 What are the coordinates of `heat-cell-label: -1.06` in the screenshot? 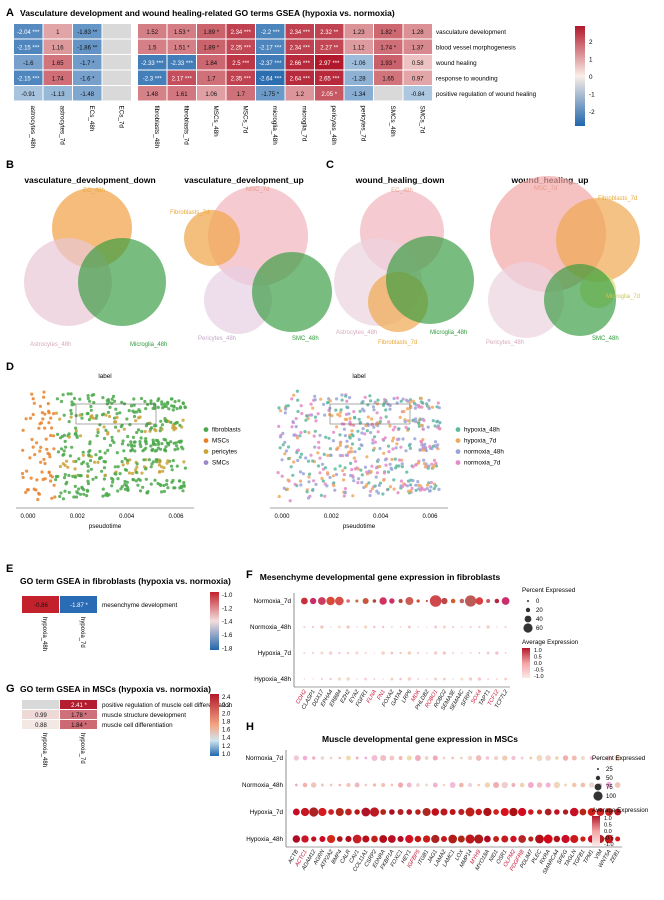 It's located at (359, 64).